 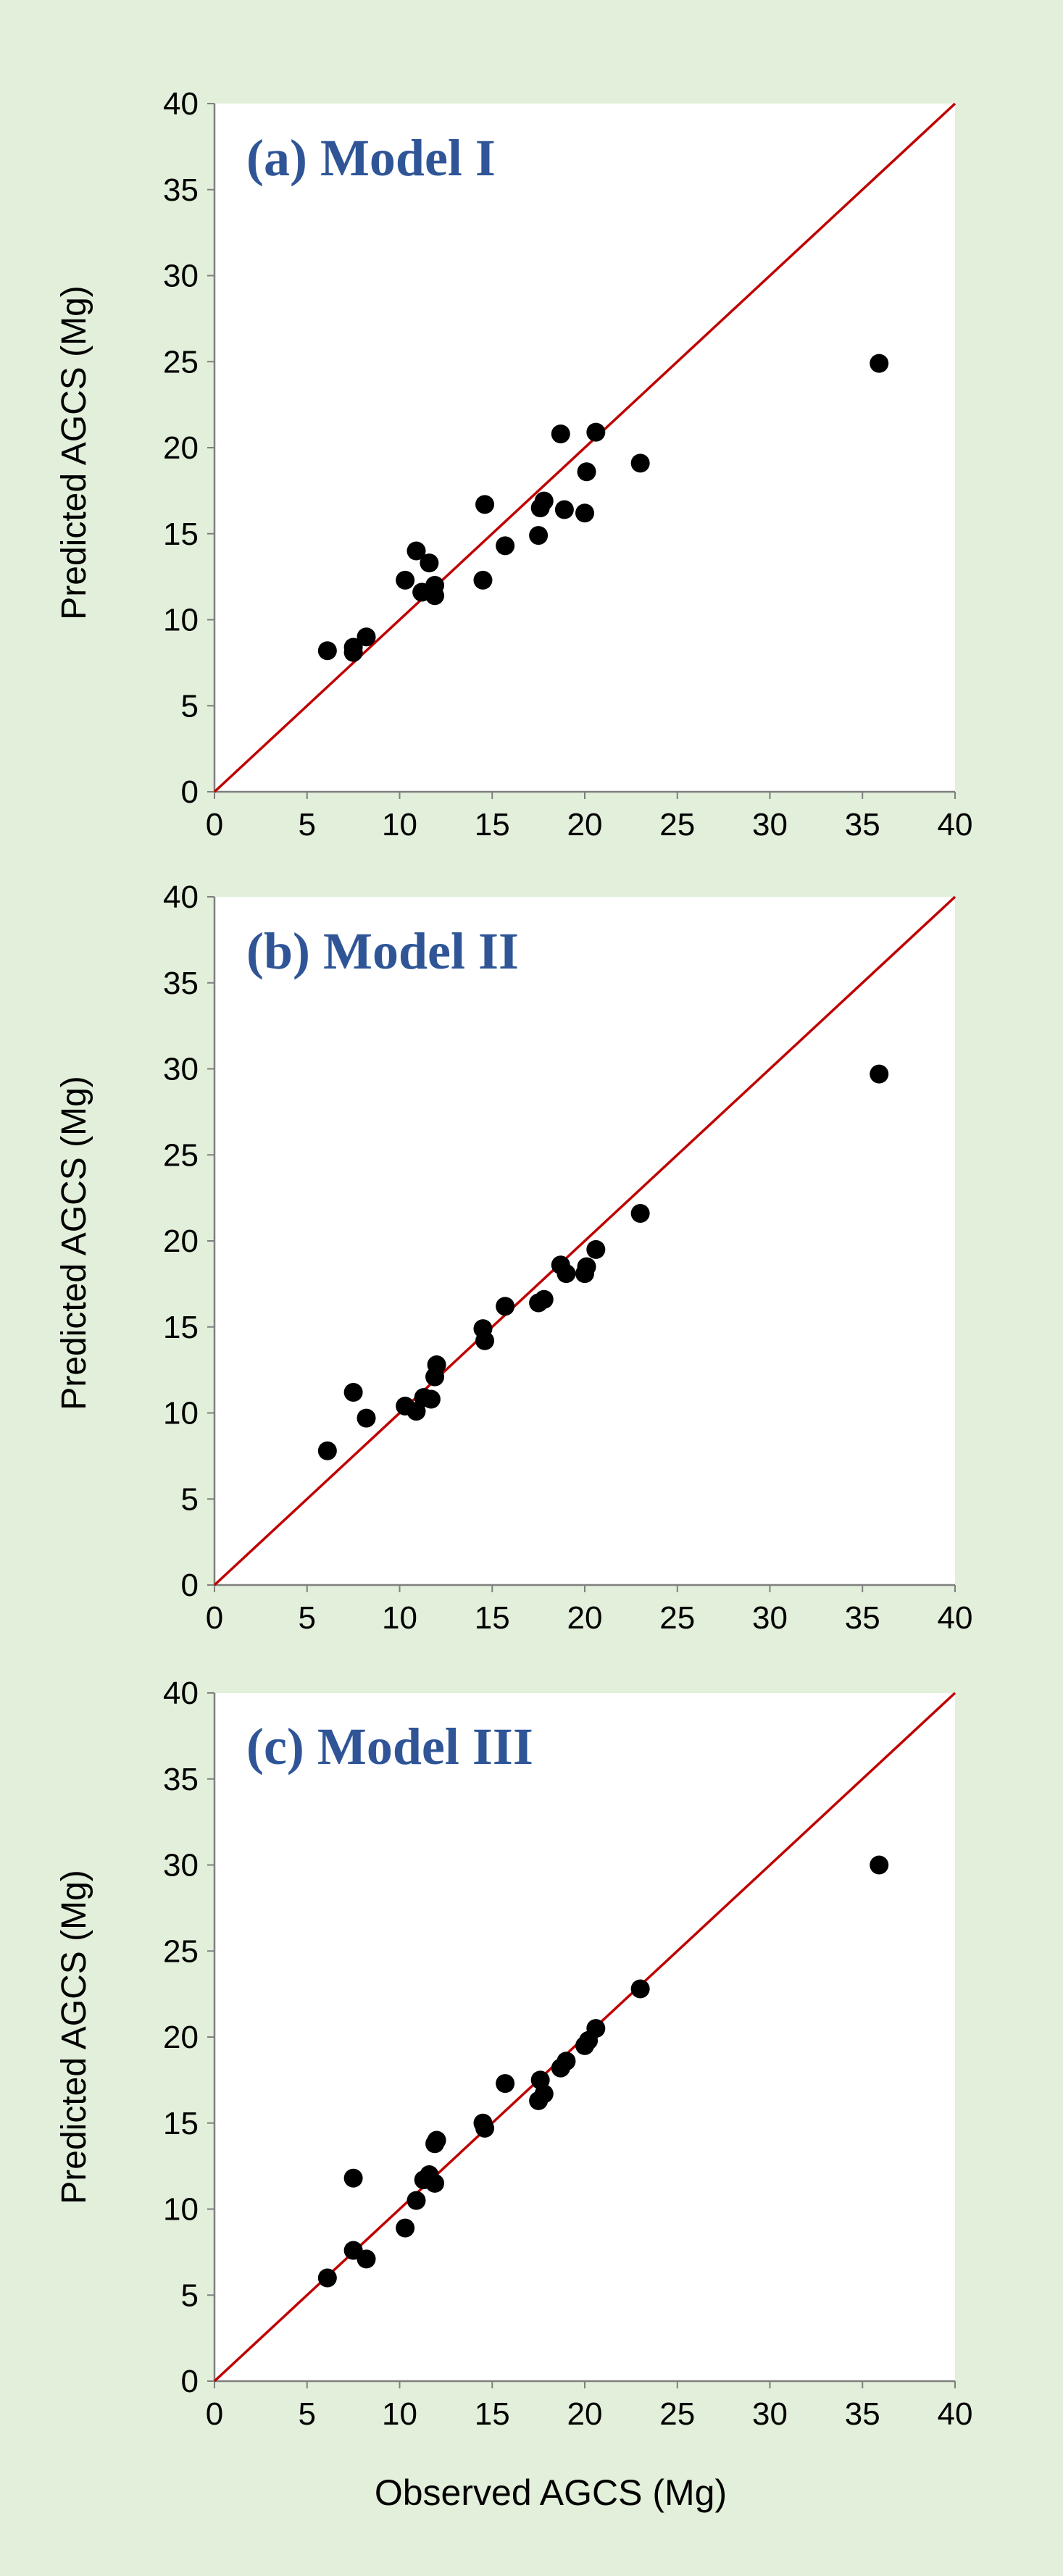 I want to click on panel-b-x-tick-label: 40, so click(x=955, y=1618).